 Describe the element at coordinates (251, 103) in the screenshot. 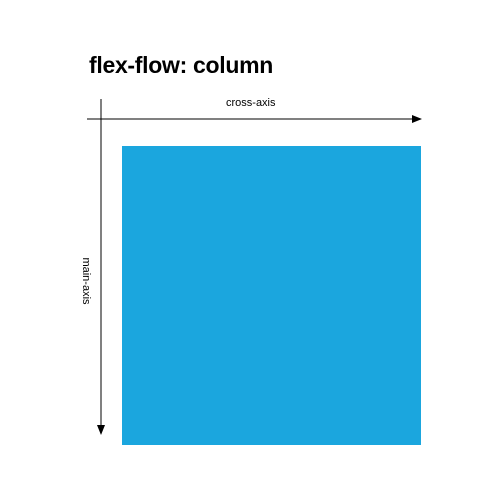

I see `cross-axis-label: cross-axis` at that location.